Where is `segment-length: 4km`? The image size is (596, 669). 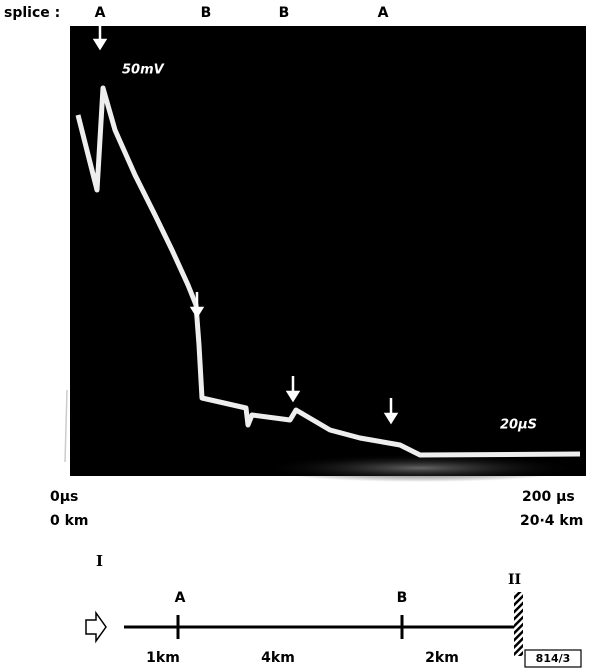 segment-length: 4km is located at coordinates (278, 658).